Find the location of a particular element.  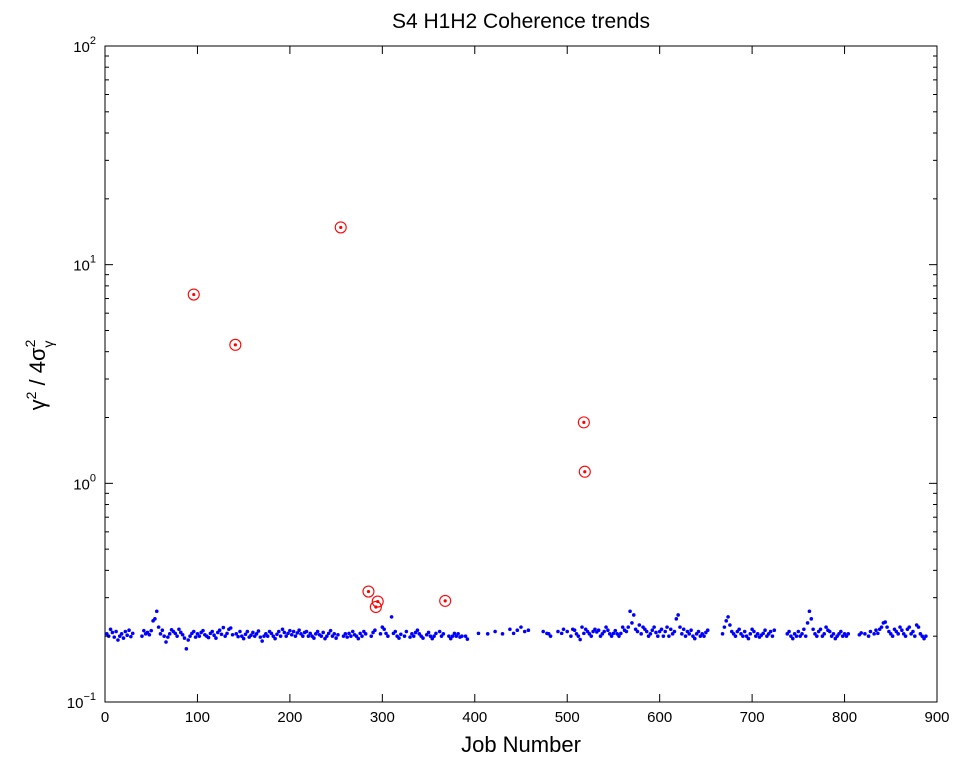

y-label-divide: / 4 is located at coordinates (37, 376).